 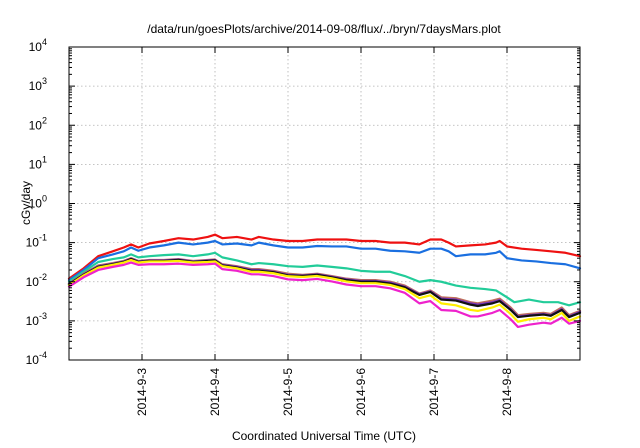 What do you see at coordinates (38, 162) in the screenshot?
I see `y-tick-label: 10¹` at bounding box center [38, 162].